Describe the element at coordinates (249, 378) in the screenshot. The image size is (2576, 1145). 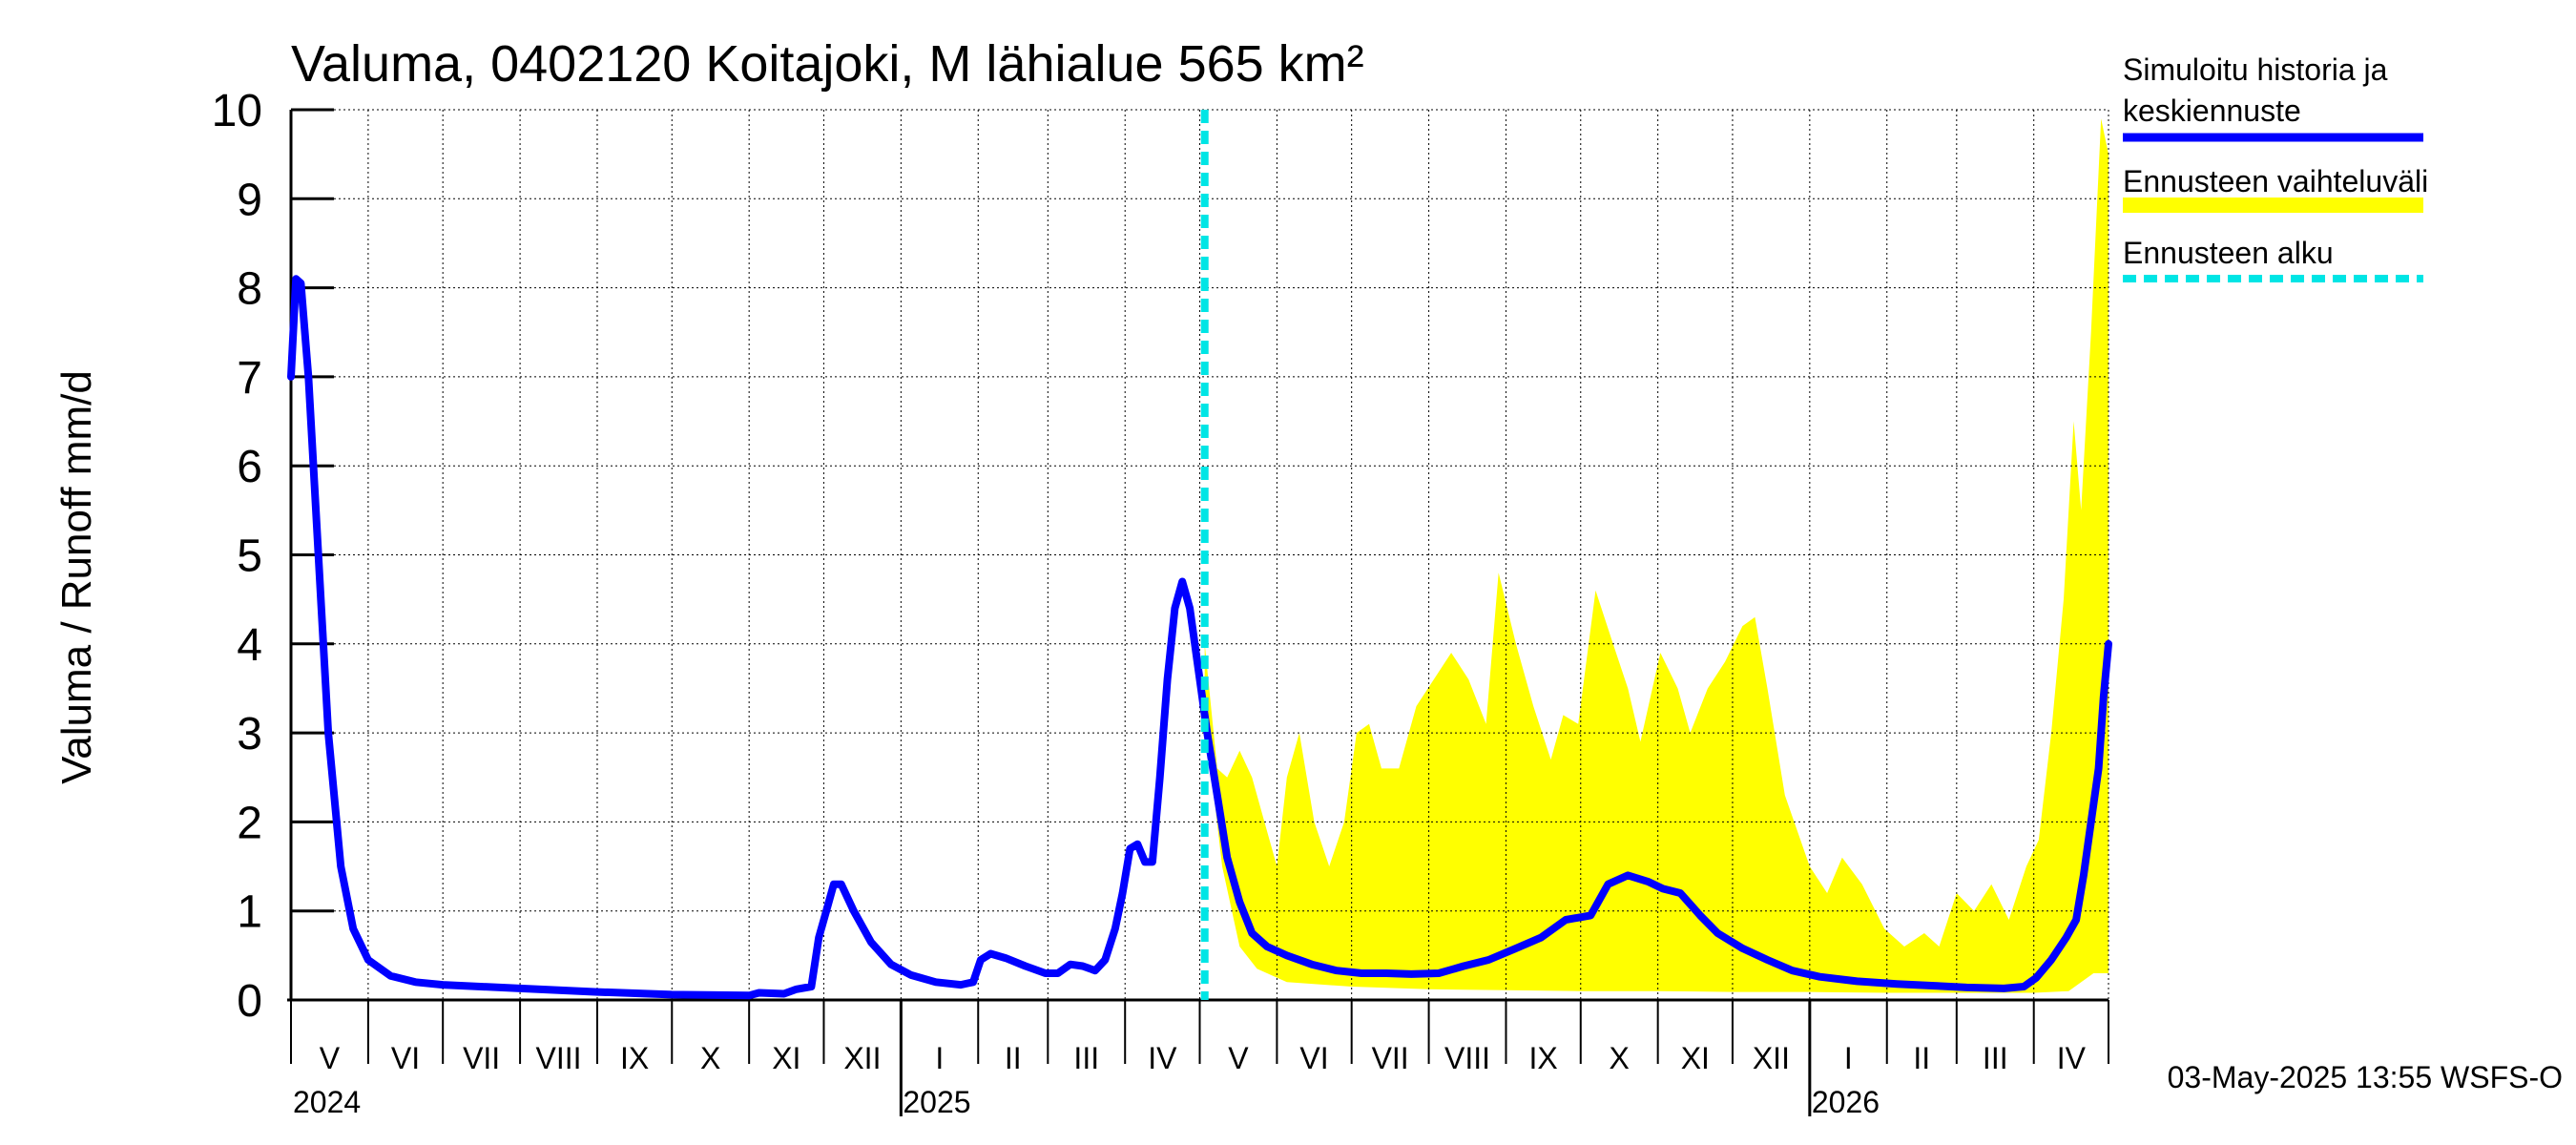
I see `y-tick-label: 7` at that location.